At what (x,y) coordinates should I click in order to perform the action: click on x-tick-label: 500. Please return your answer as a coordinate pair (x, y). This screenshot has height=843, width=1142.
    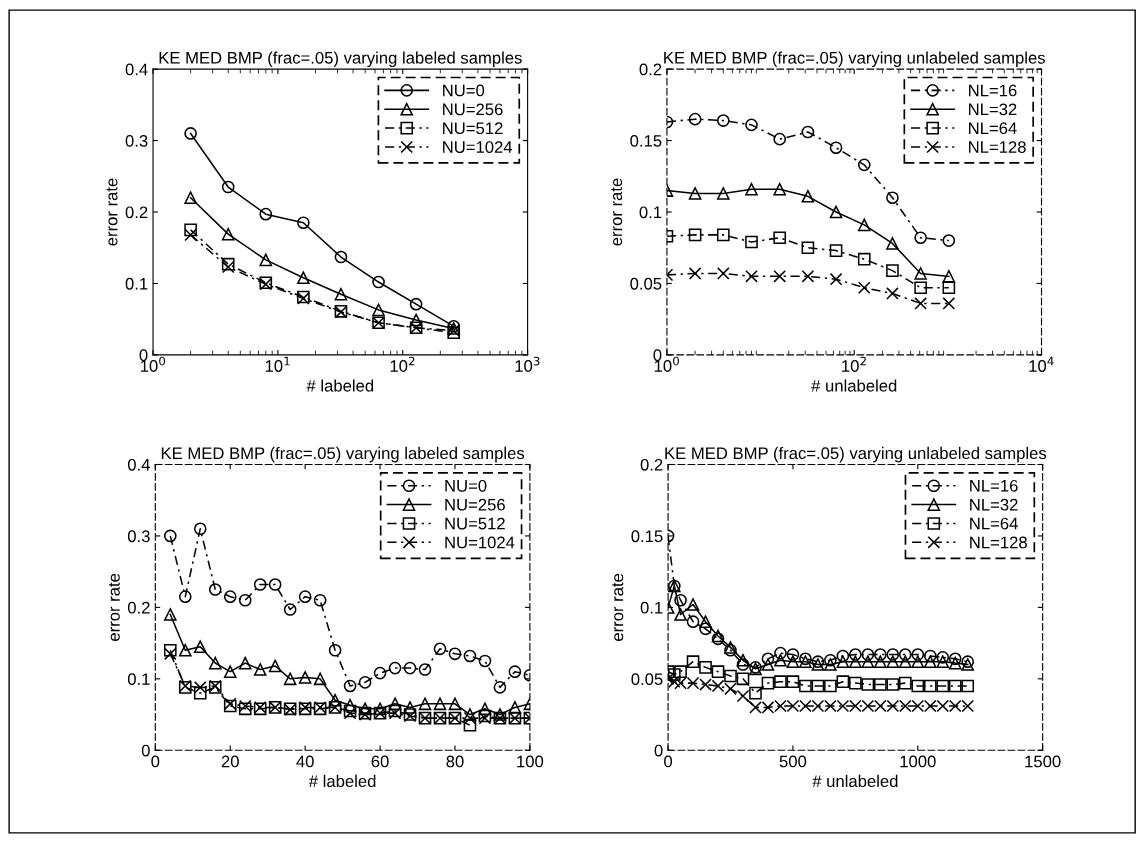
    Looking at the image, I should click on (793, 761).